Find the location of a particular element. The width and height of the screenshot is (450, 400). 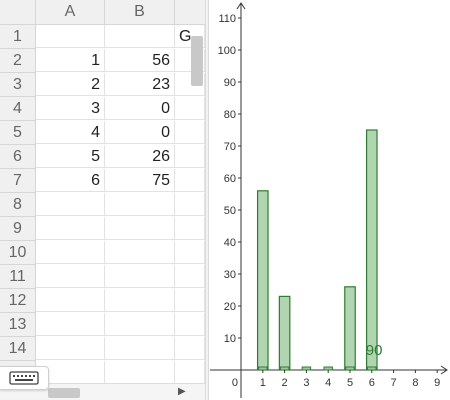

column-header-b: B is located at coordinates (140, 12).